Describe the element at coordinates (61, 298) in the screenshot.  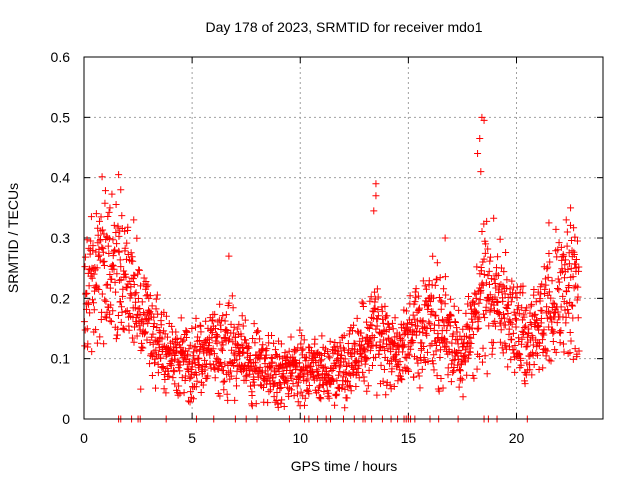
I see `y-tick-label: 0.2` at that location.